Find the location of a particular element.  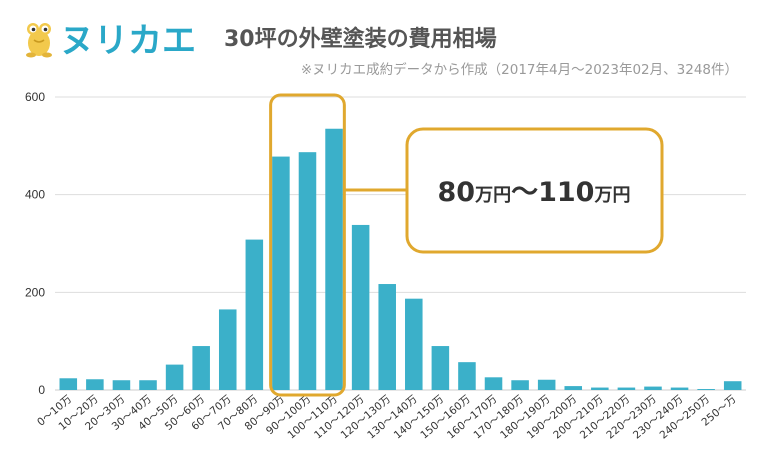

y-axis: 0 200 400 600 is located at coordinates (35, 243).